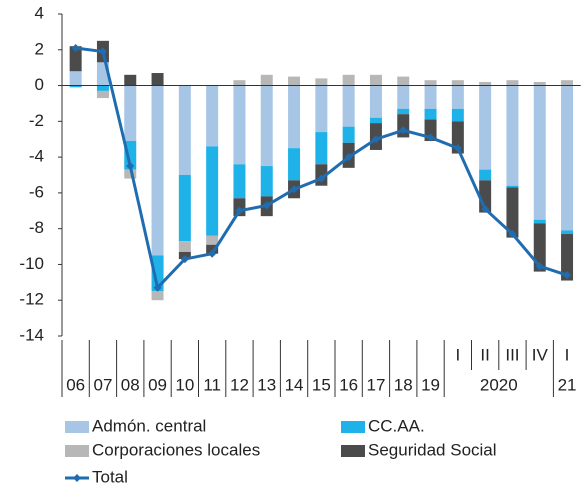  I want to click on legend-label: Admón. central, so click(149, 425).